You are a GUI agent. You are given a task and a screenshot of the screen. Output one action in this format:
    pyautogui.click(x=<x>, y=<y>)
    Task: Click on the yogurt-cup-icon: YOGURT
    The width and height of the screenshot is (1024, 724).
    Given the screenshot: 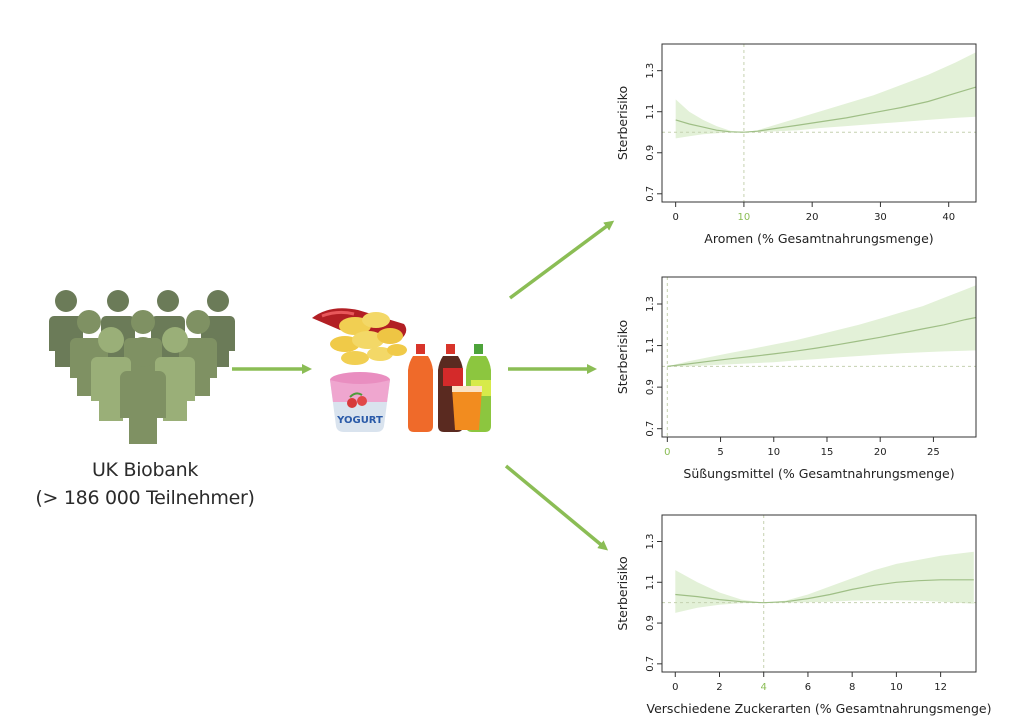 What is the action you would take?
    pyautogui.click(x=360, y=402)
    